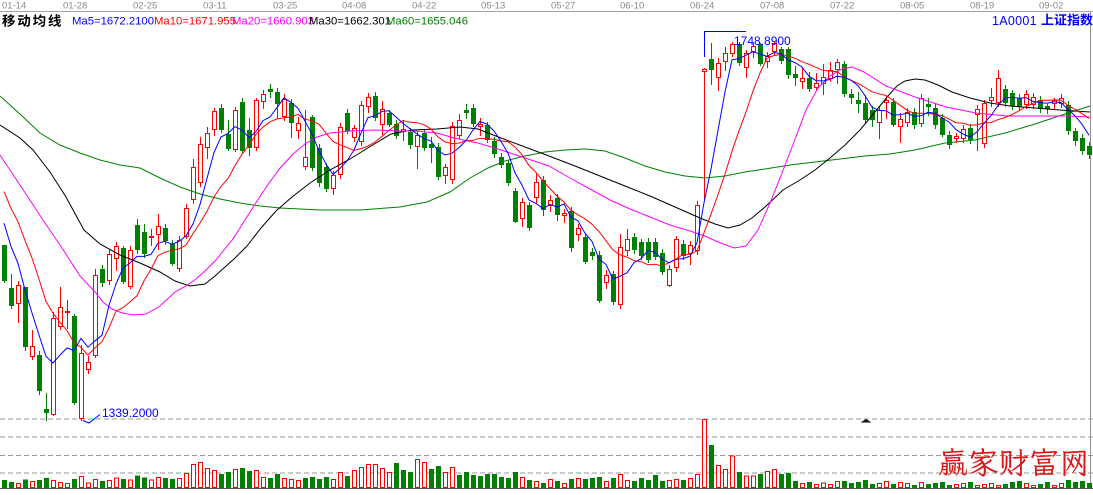 This screenshot has width=1093, height=495. What do you see at coordinates (130, 413) in the screenshot?
I see `svg-text: 1339.2000` at bounding box center [130, 413].